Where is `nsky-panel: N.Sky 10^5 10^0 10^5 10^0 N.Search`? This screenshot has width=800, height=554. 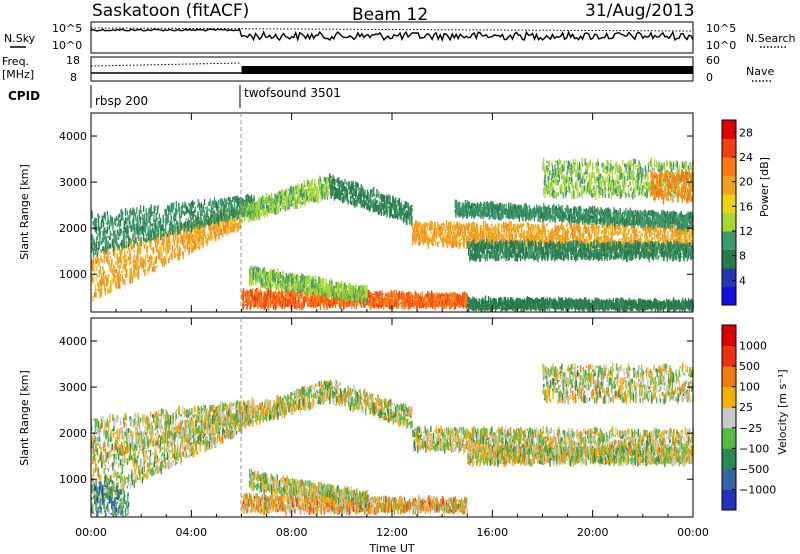 nsky-panel: N.Sky 10^5 10^0 10^5 10^0 N.Search is located at coordinates (400, 37).